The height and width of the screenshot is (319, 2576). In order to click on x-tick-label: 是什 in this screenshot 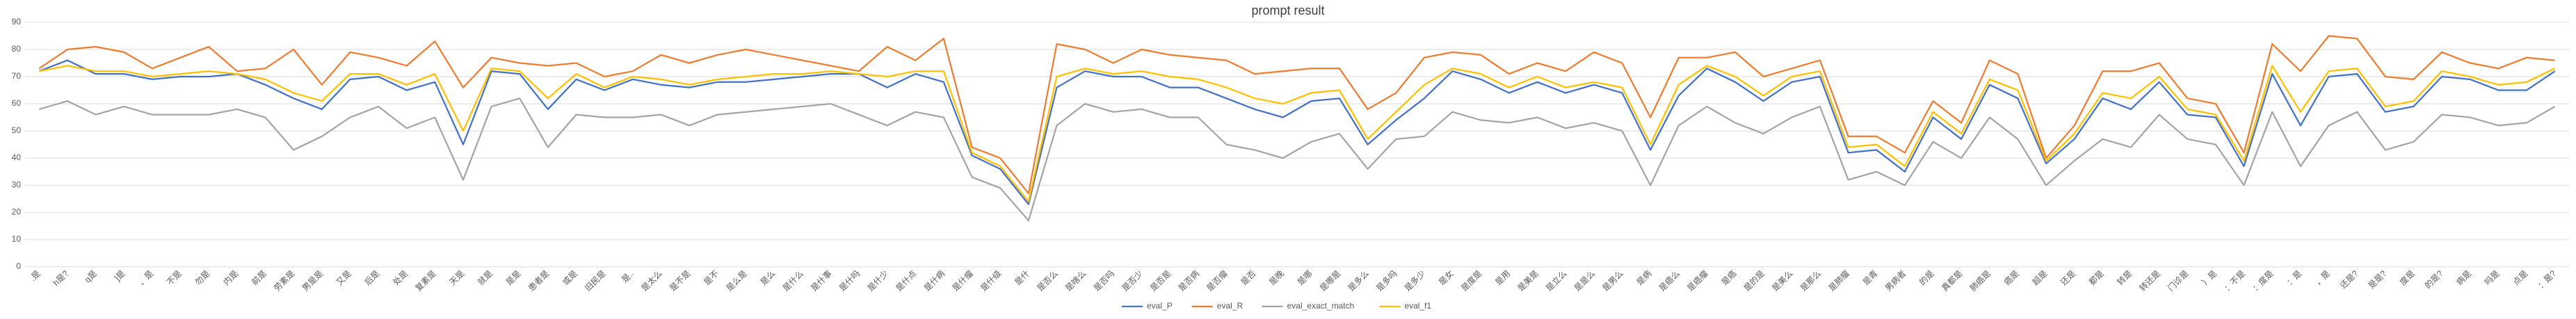, I will do `click(1022, 277)`.